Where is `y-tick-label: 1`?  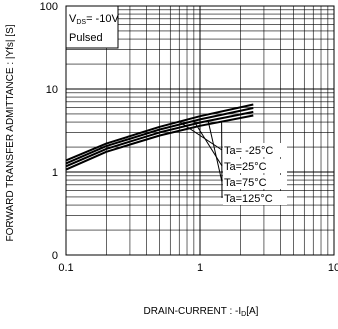 y-tick-label: 1 is located at coordinates (55, 173).